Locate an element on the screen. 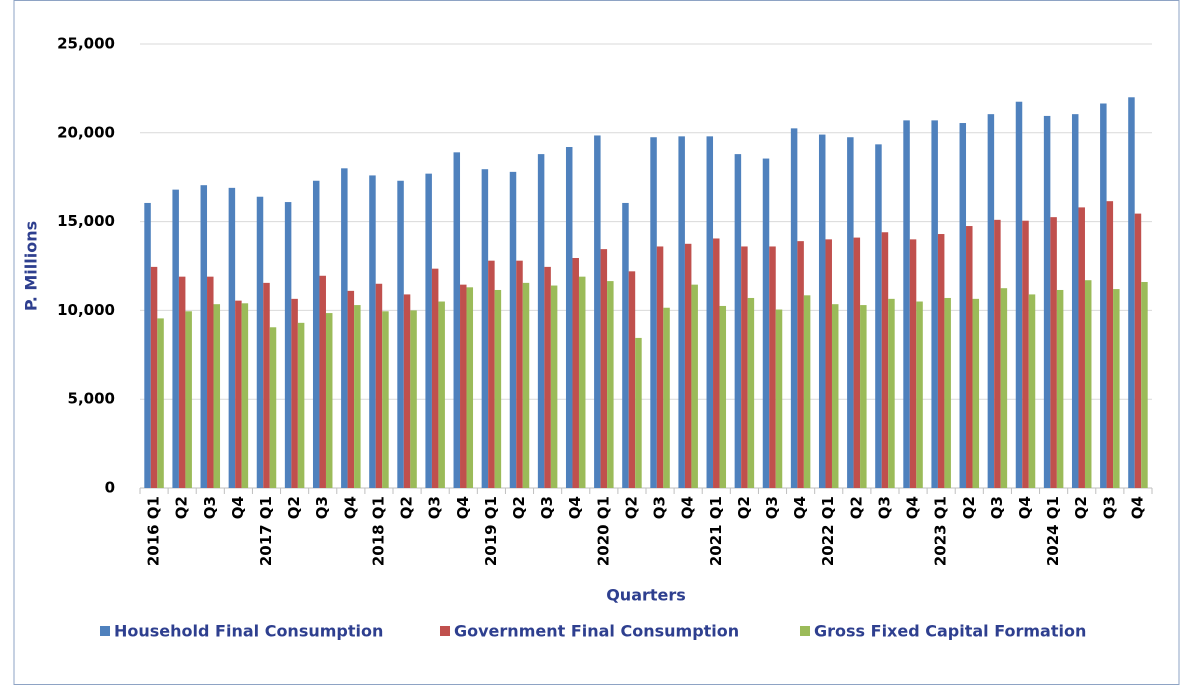 Image resolution: width=1180 pixels, height=685 pixels. y-tick-label: 15,000 is located at coordinates (86, 221).